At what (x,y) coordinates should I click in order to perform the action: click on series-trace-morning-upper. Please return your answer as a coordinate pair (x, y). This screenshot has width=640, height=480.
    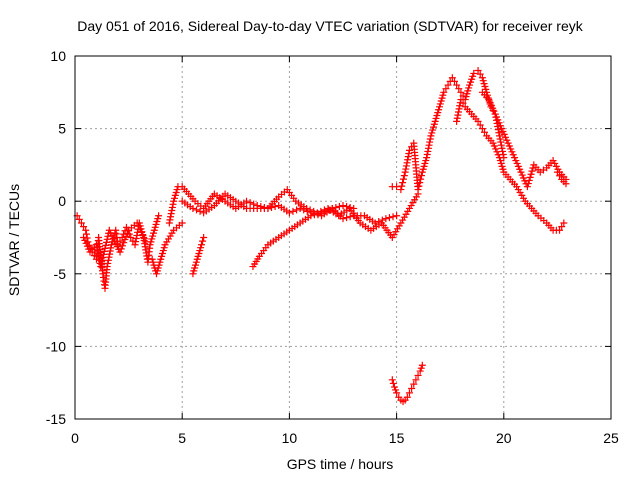
    Looking at the image, I should click on (289, 208).